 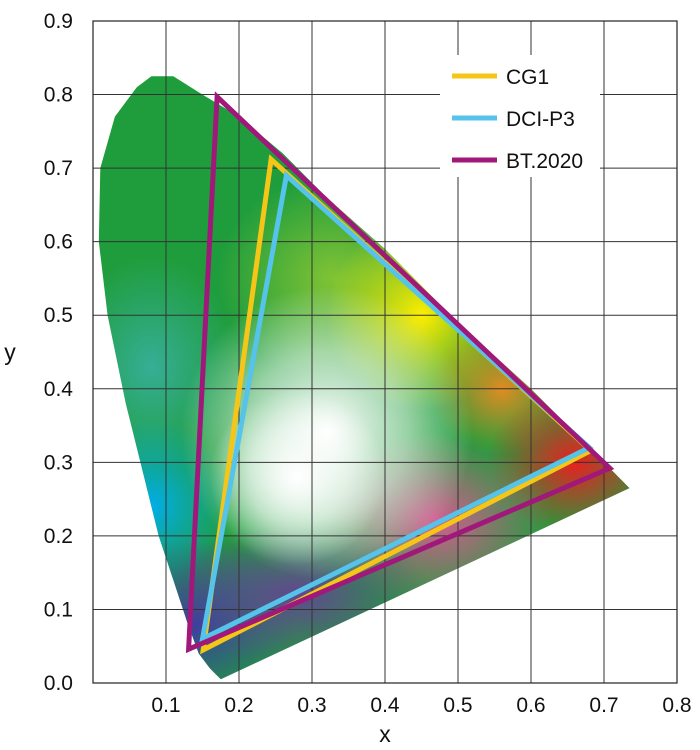 What do you see at coordinates (58, 95) in the screenshot?
I see `y-tick-label: 0.8` at bounding box center [58, 95].